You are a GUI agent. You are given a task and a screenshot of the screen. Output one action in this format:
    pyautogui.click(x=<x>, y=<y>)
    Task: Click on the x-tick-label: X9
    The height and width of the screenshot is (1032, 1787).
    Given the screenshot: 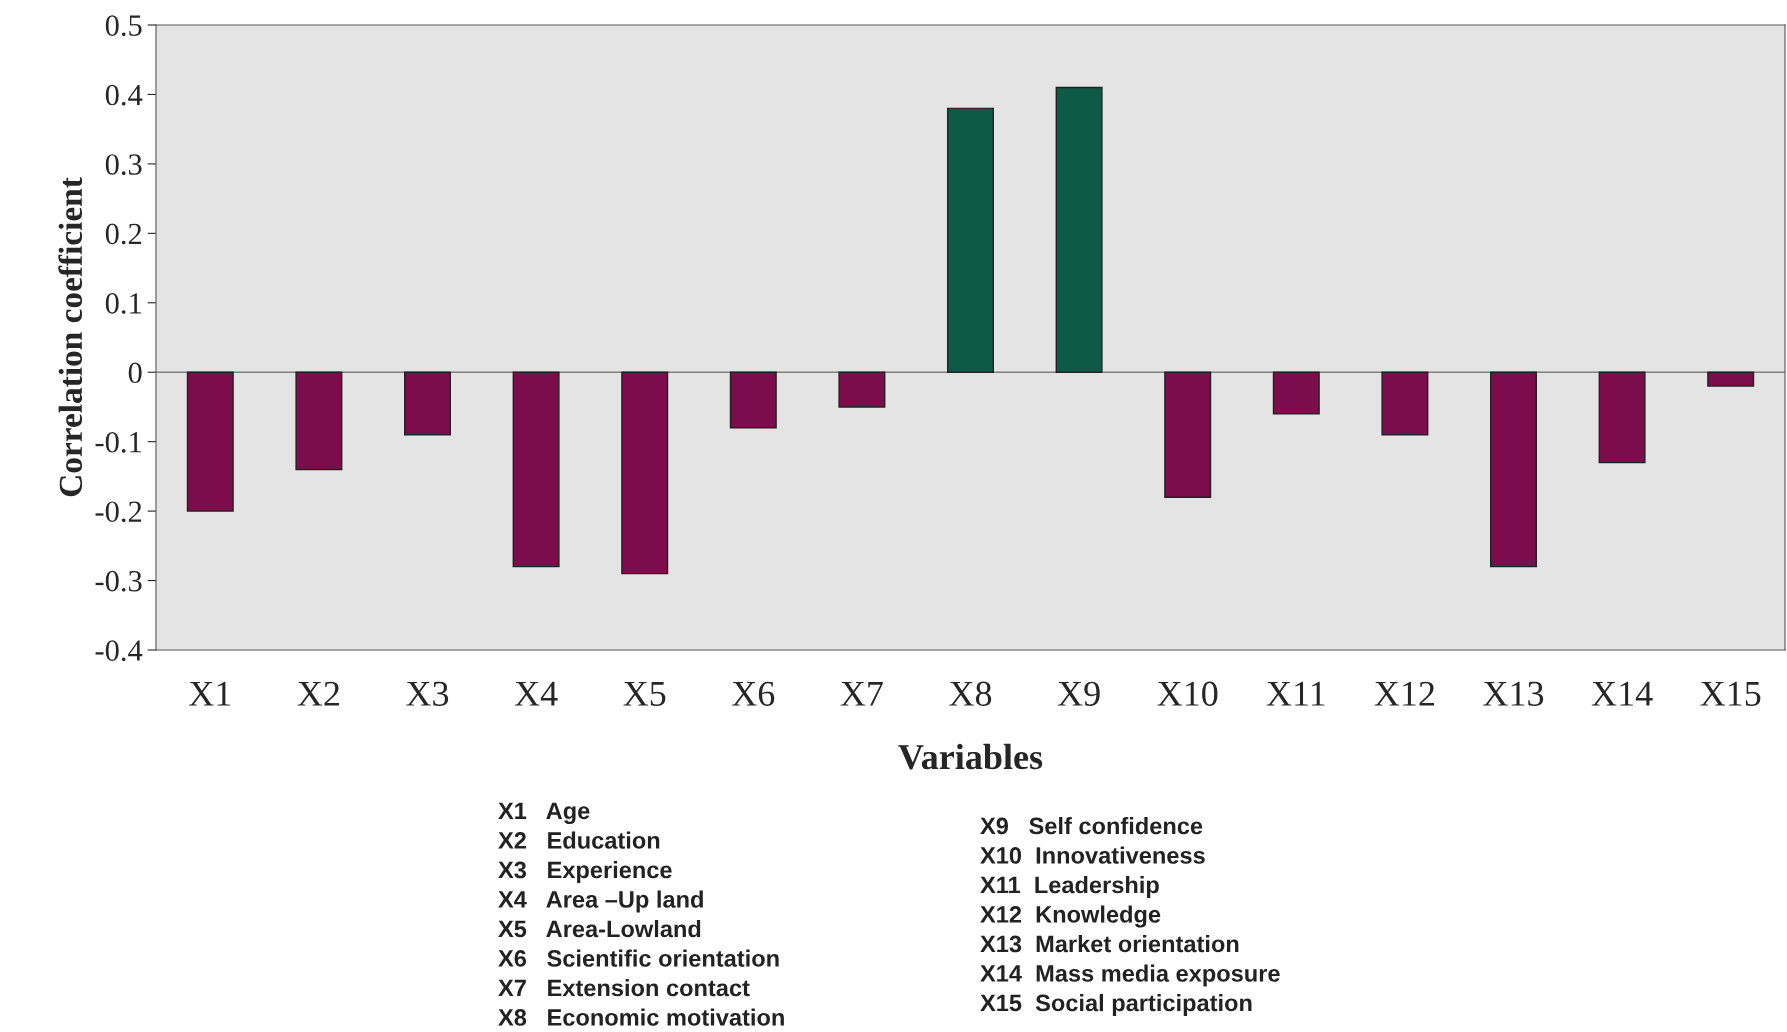 What is the action you would take?
    pyautogui.click(x=1078, y=693)
    